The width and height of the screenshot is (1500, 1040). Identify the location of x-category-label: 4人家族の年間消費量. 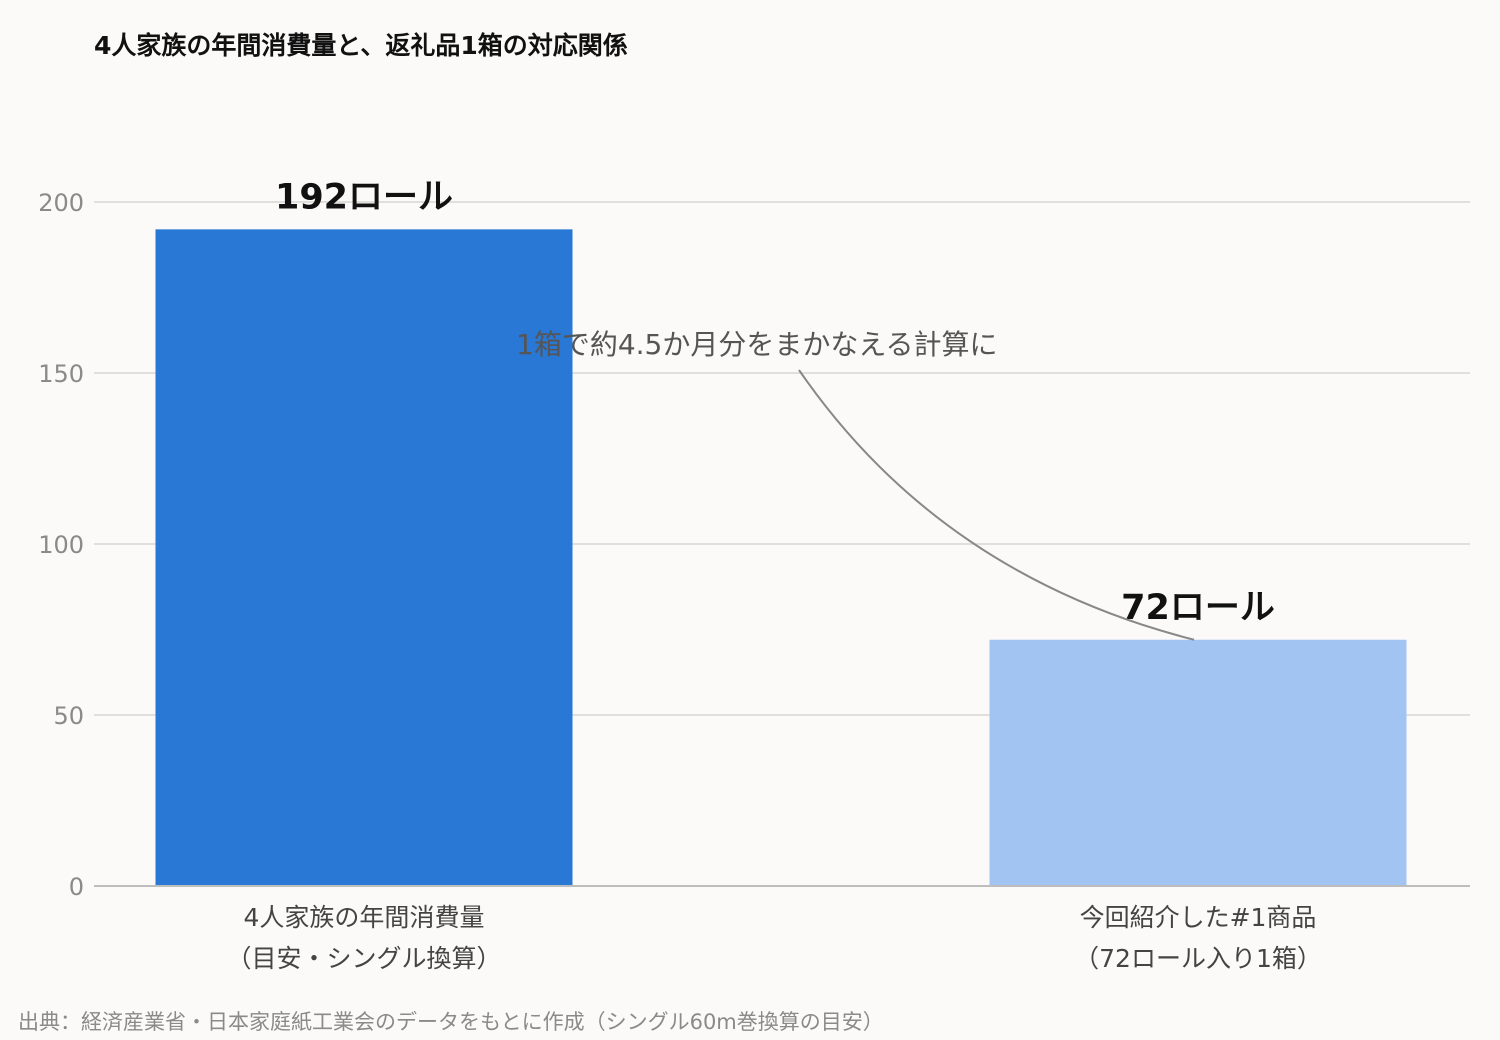
(364, 917).